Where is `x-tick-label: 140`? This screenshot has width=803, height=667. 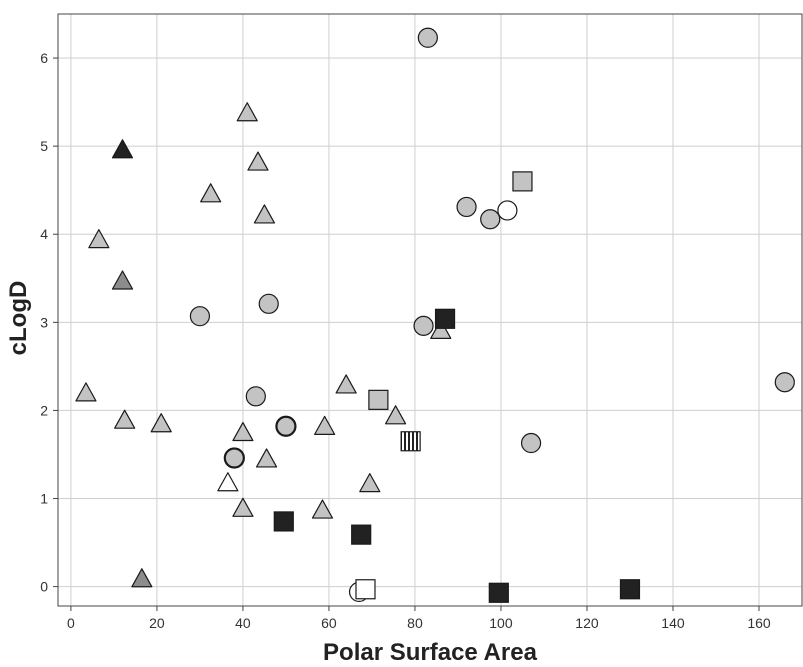
x-tick-label: 140 is located at coordinates (673, 623).